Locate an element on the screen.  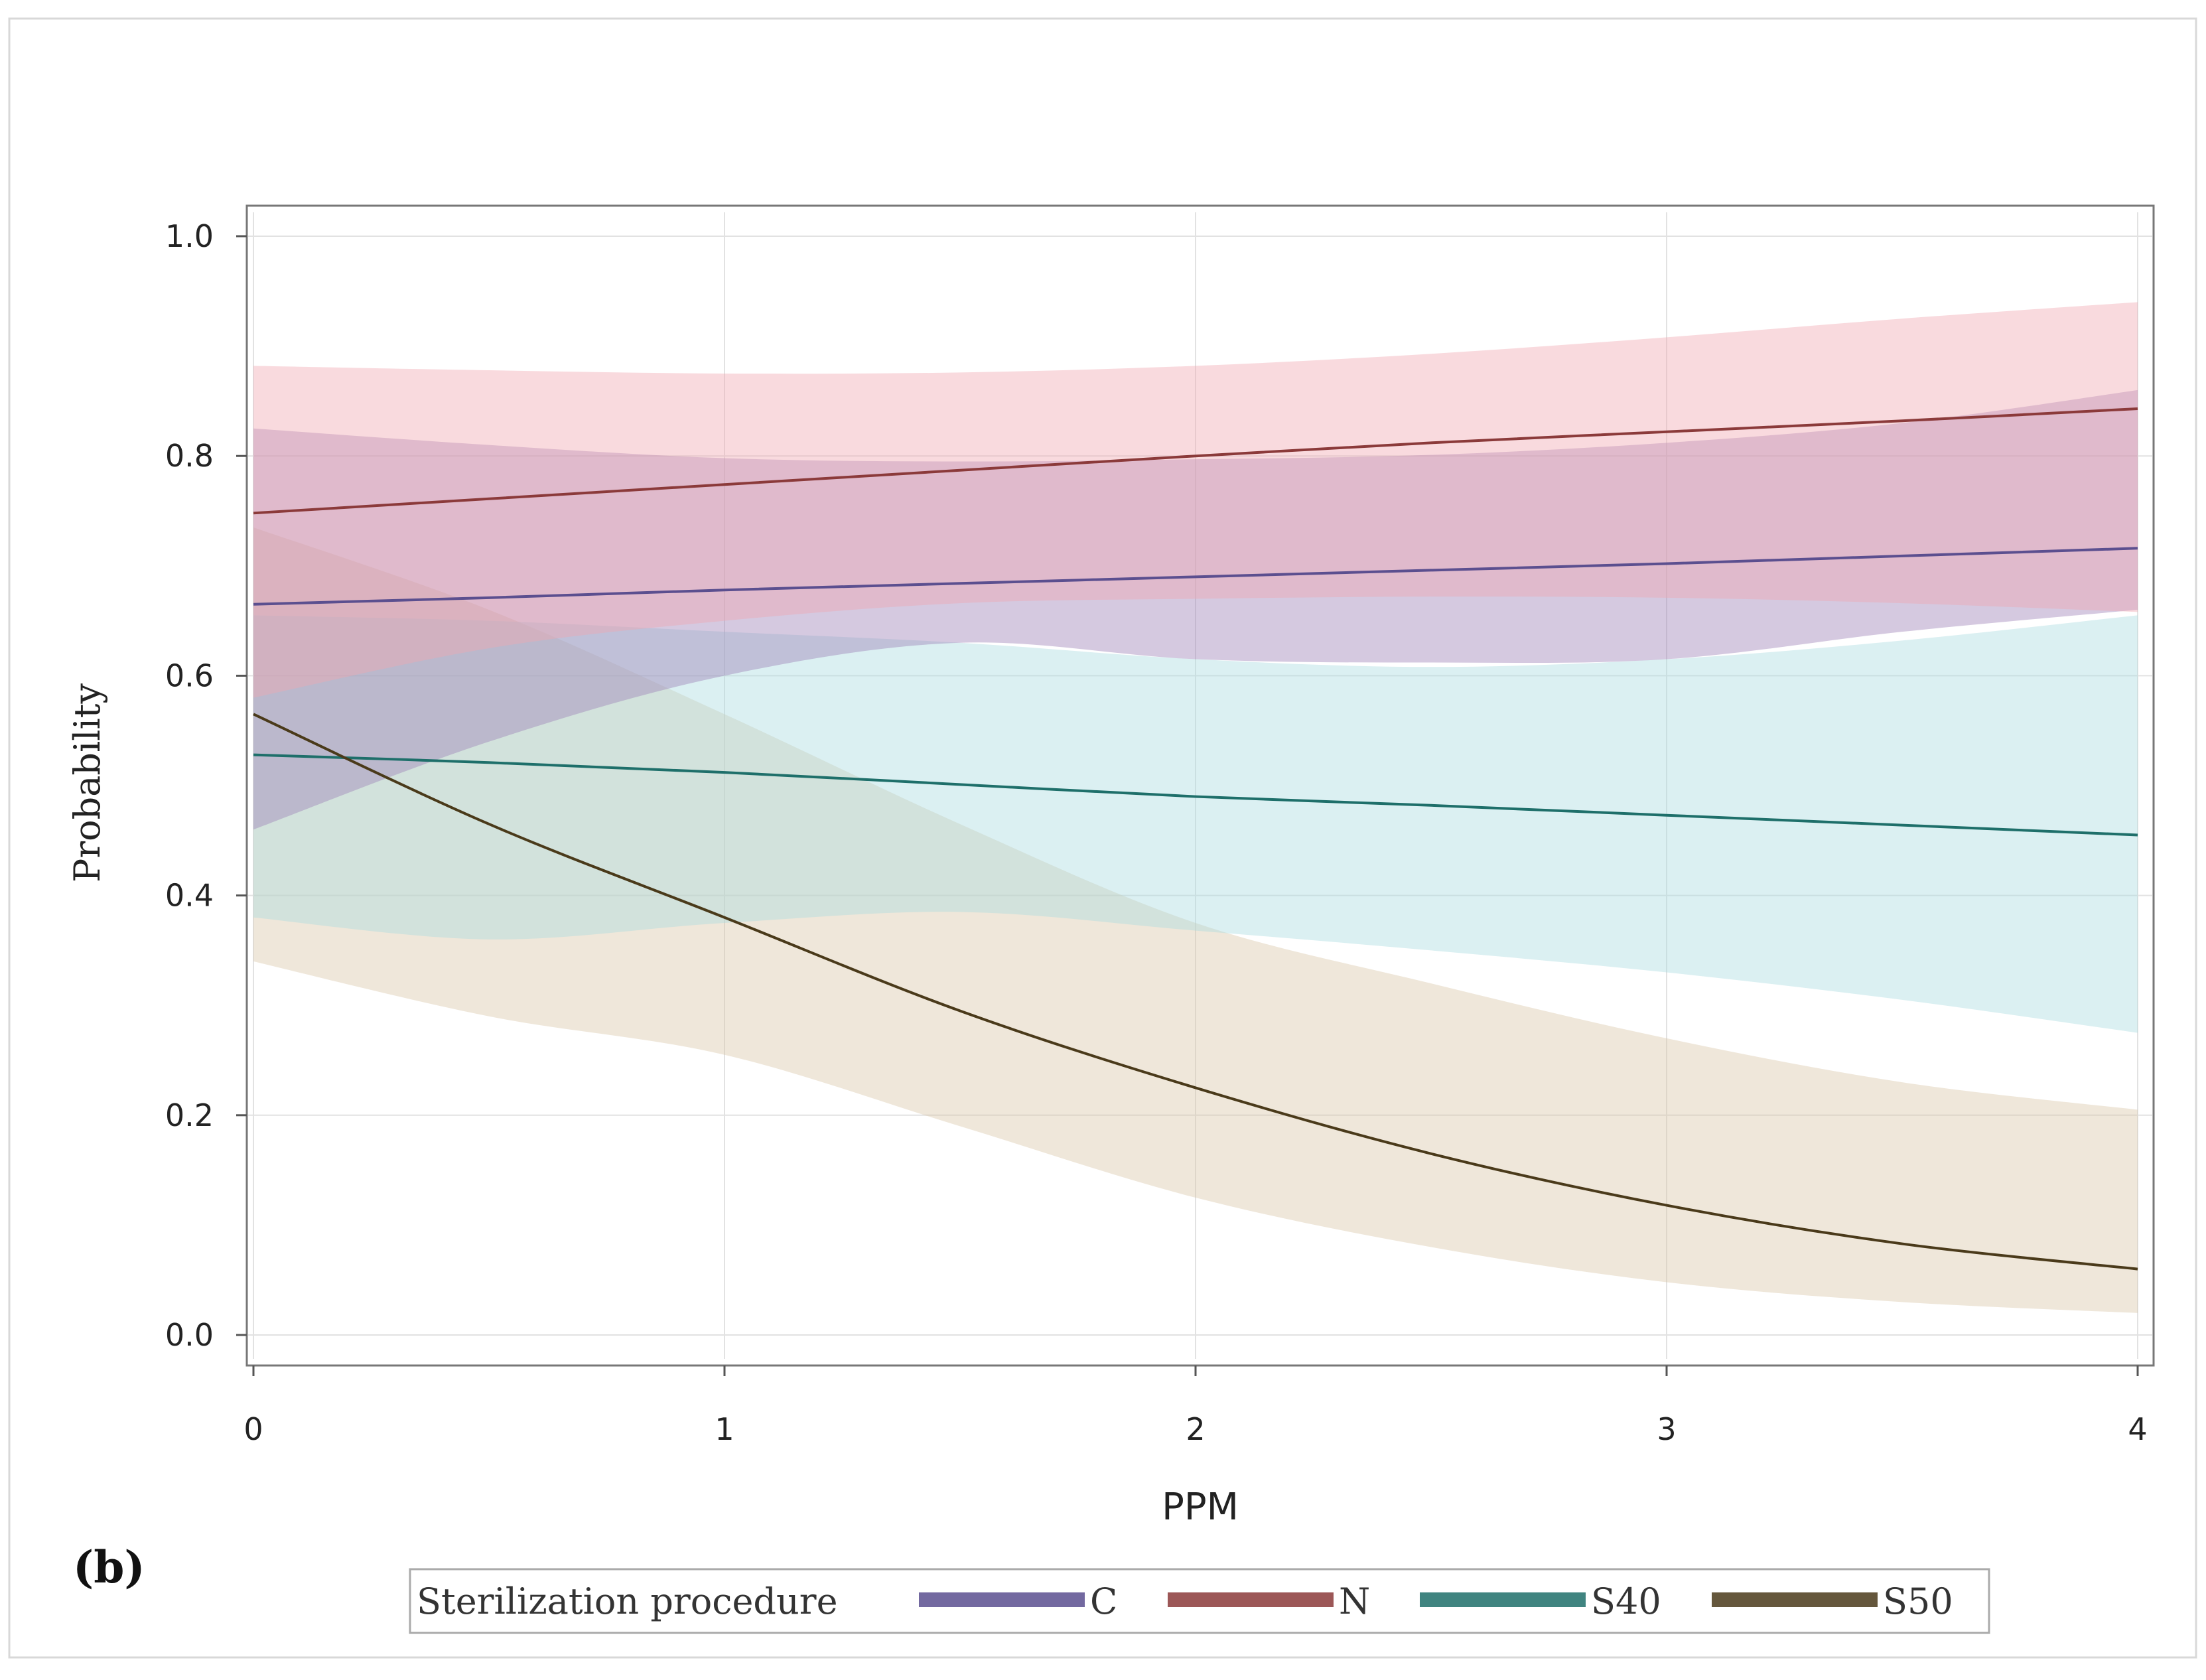
y-tick-label: 1.0 is located at coordinates (189, 236).